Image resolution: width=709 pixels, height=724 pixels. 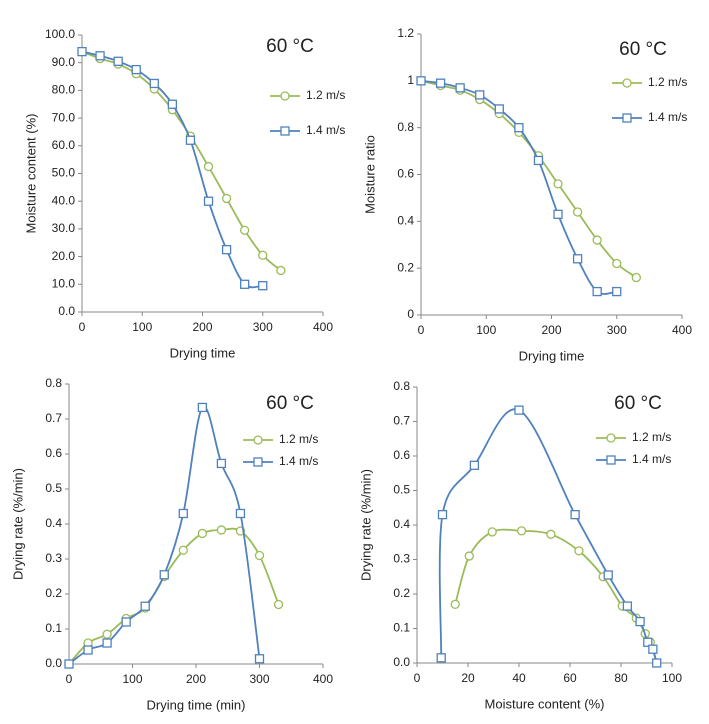 What do you see at coordinates (60, 34) in the screenshot?
I see `y-tick-label: 100.0` at bounding box center [60, 34].